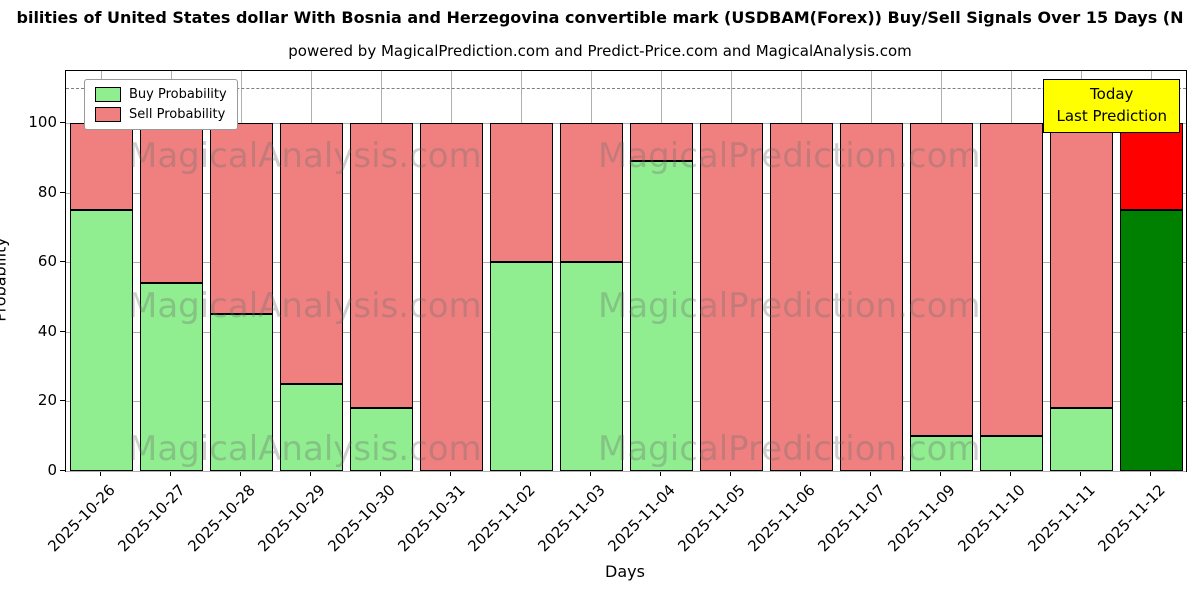 Image resolution: width=1200 pixels, height=600 pixels. What do you see at coordinates (47, 400) in the screenshot?
I see `y-tick-label: 20` at bounding box center [47, 400].